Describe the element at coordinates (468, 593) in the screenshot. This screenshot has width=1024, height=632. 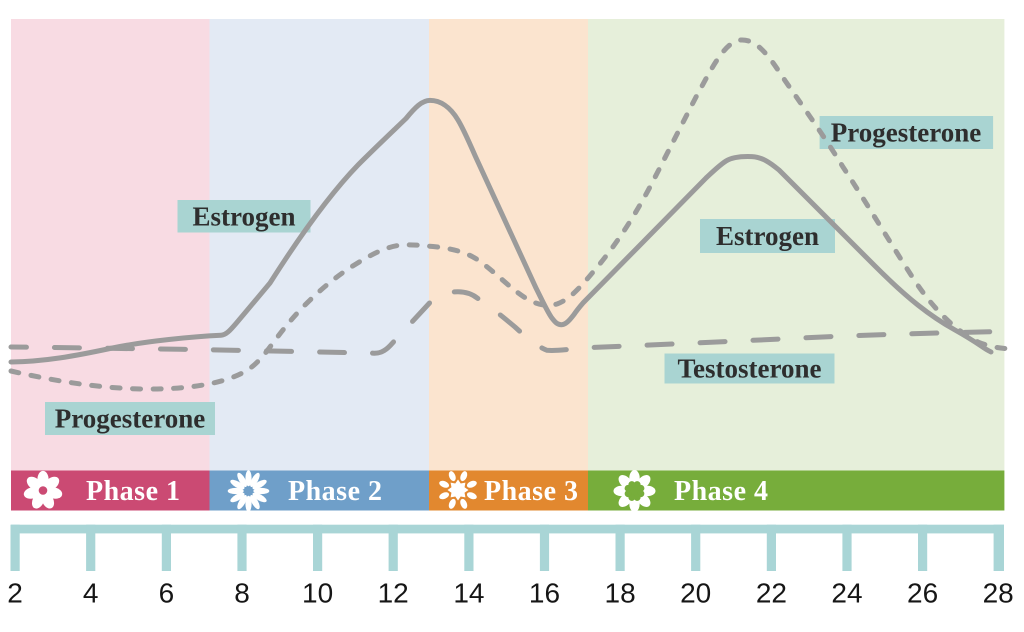
I see `svg-text: 14` at that location.